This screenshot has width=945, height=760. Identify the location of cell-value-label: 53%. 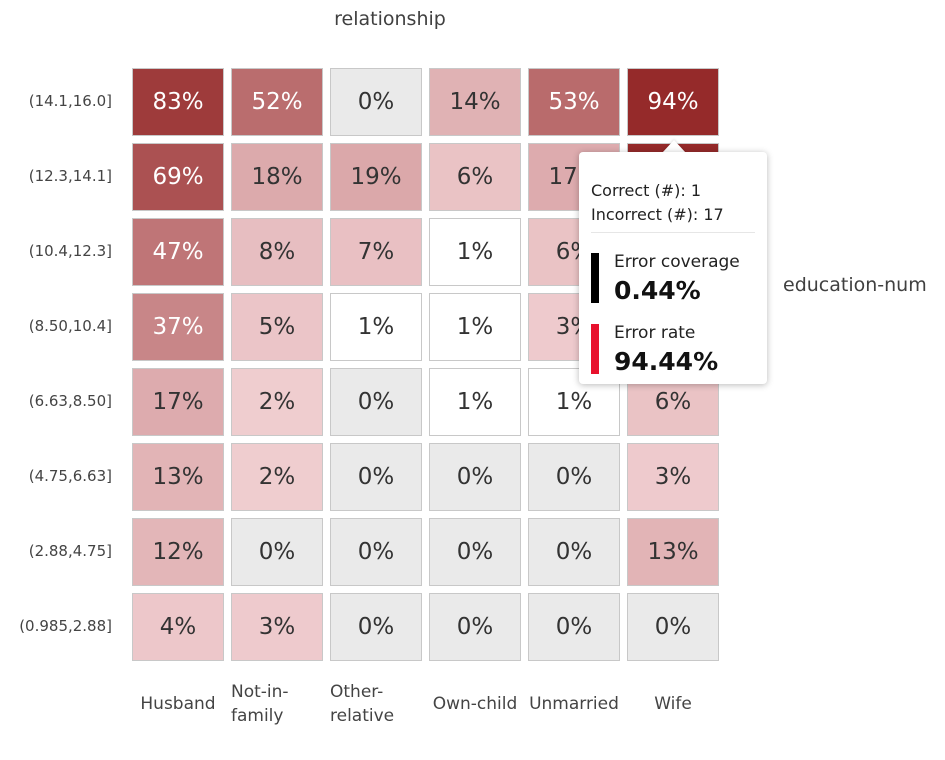
(574, 102).